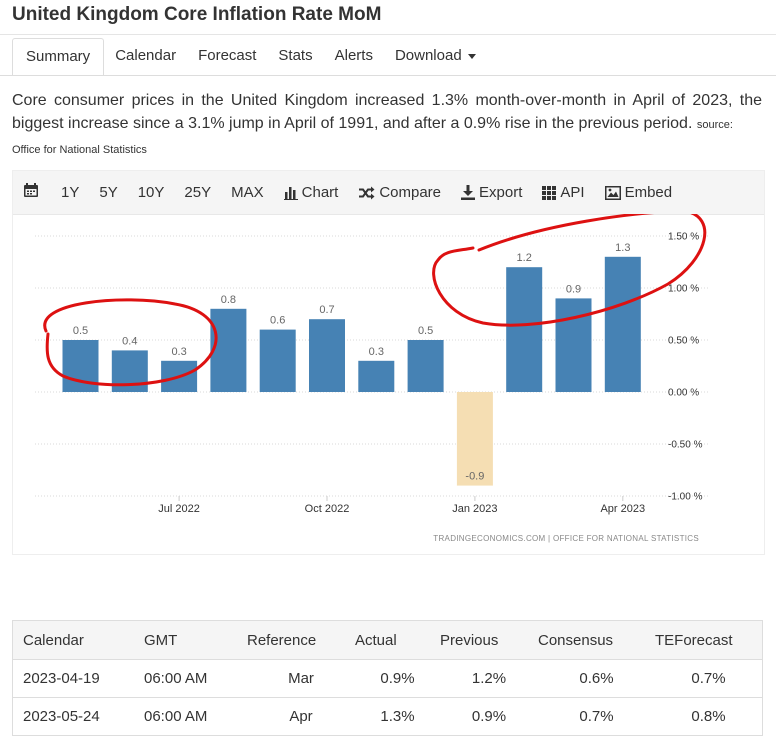 Image resolution: width=776 pixels, height=736 pixels. What do you see at coordinates (596, 640) in the screenshot?
I see `column-header: Consensus` at bounding box center [596, 640].